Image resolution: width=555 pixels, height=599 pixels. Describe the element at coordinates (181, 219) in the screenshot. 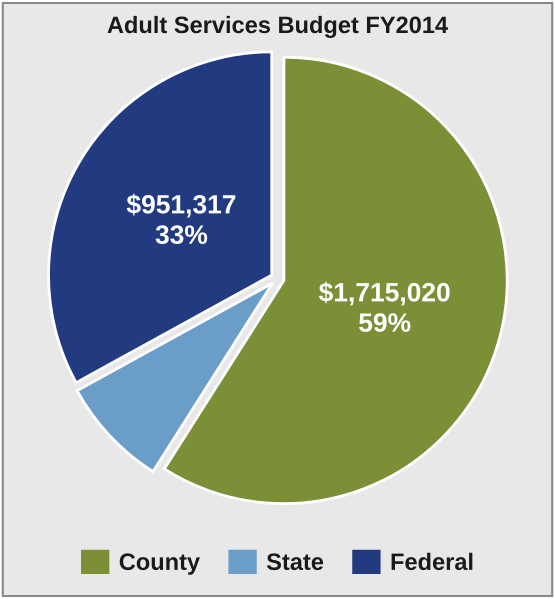

I see `data-label: $951,317 33%` at that location.